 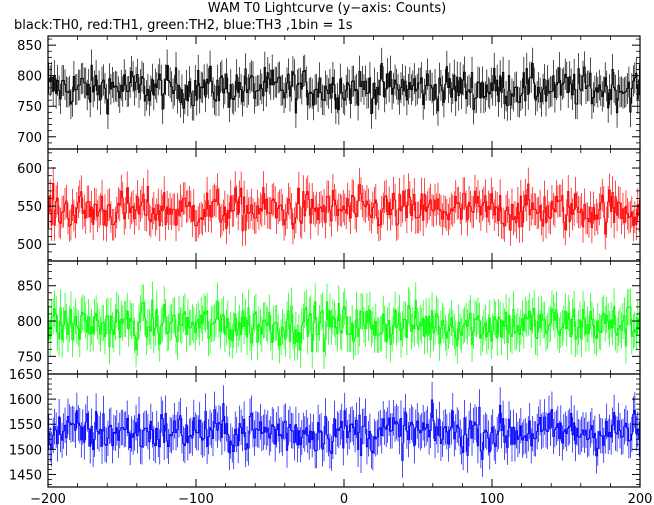 I want to click on x-tick-label: −100, so click(x=196, y=498).